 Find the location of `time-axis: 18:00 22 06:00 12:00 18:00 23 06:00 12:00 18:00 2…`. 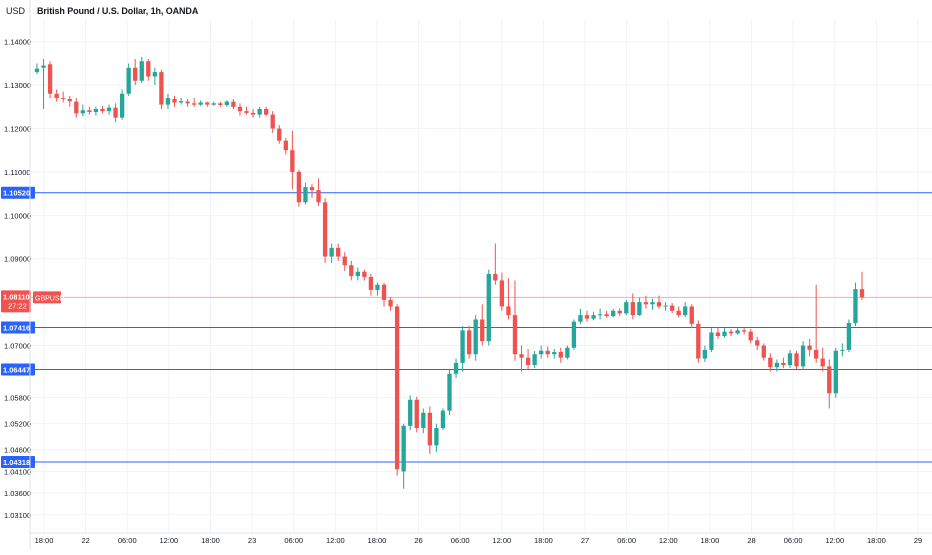

time-axis: 18:00 22 06:00 12:00 18:00 23 06:00 12:00 18:00 2… is located at coordinates (481, 538).